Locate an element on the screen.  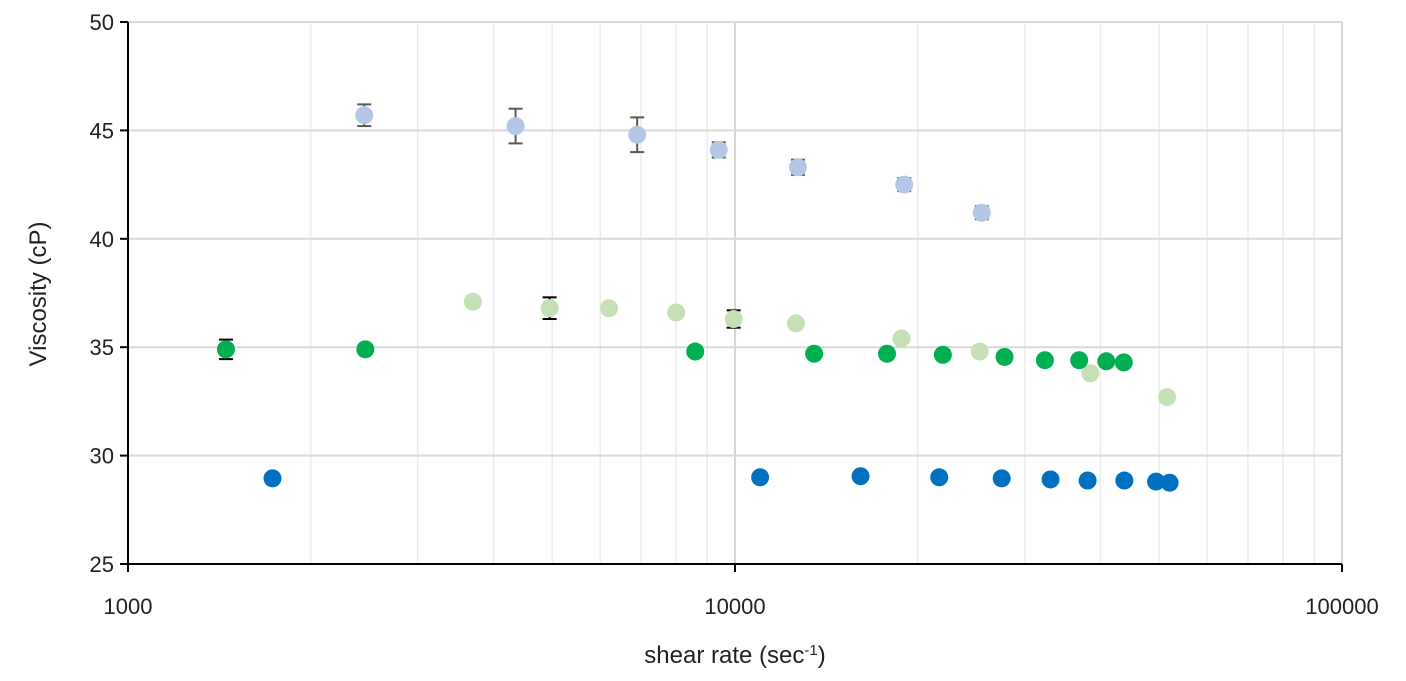
y-tick-label: 45 is located at coordinates (102, 130).